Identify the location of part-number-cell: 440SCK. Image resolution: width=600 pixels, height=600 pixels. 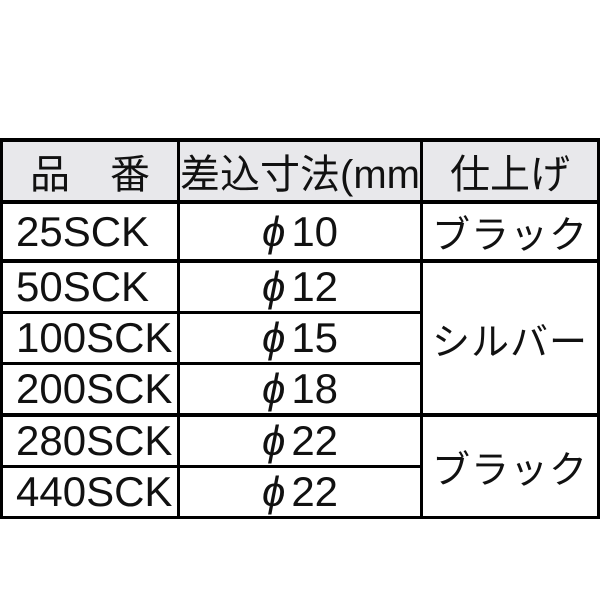
(90, 491).